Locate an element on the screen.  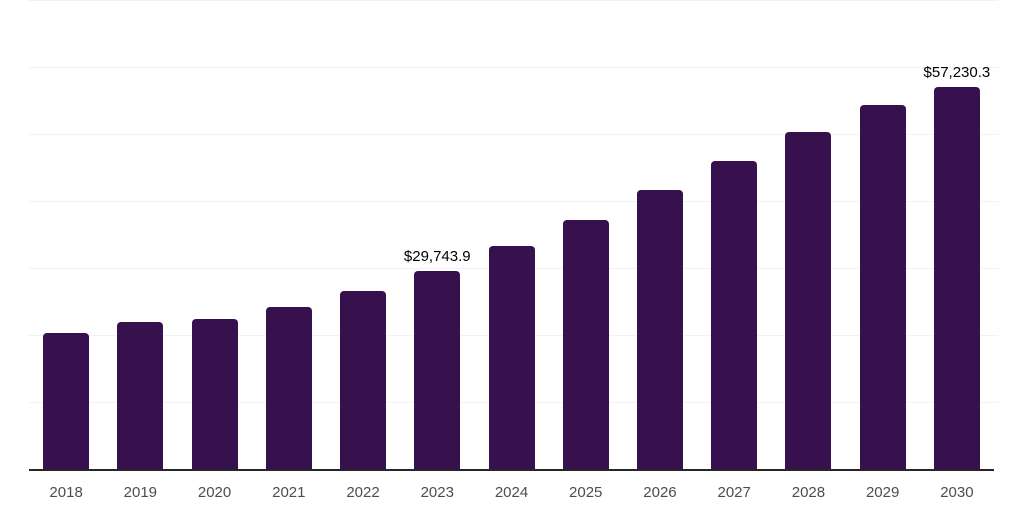
x-tick-label-2026: 2026 is located at coordinates (660, 492).